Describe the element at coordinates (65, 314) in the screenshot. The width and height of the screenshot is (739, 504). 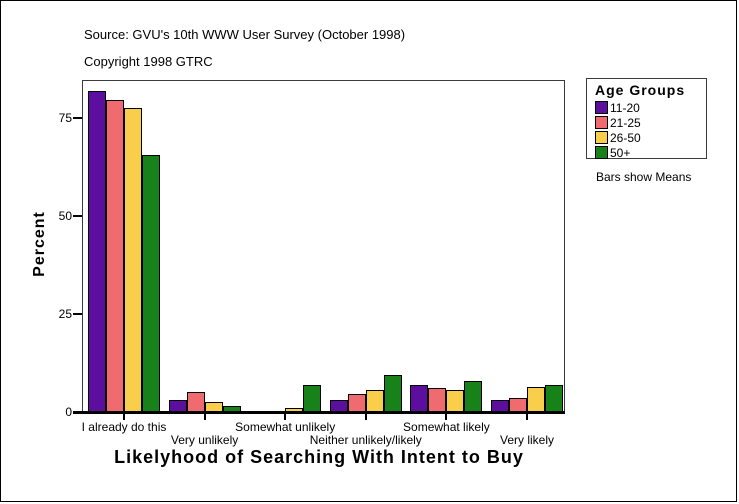
I see `y-tick-label: 25` at that location.